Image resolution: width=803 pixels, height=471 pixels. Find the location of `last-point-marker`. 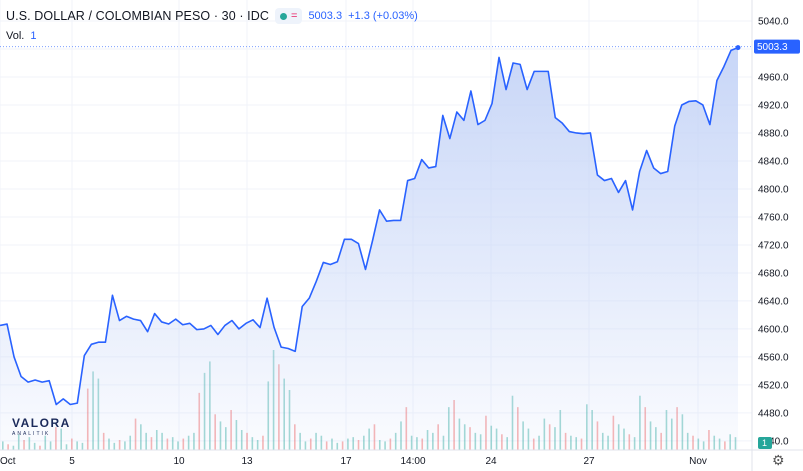

last-point-marker is located at coordinates (738, 48).